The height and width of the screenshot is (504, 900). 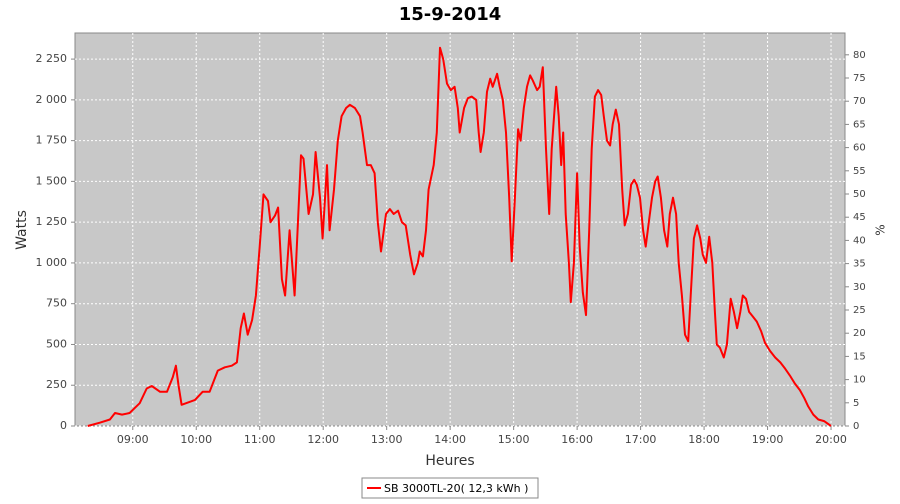 What do you see at coordinates (22, 230) in the screenshot?
I see `y-axis-label: Watts` at bounding box center [22, 230].